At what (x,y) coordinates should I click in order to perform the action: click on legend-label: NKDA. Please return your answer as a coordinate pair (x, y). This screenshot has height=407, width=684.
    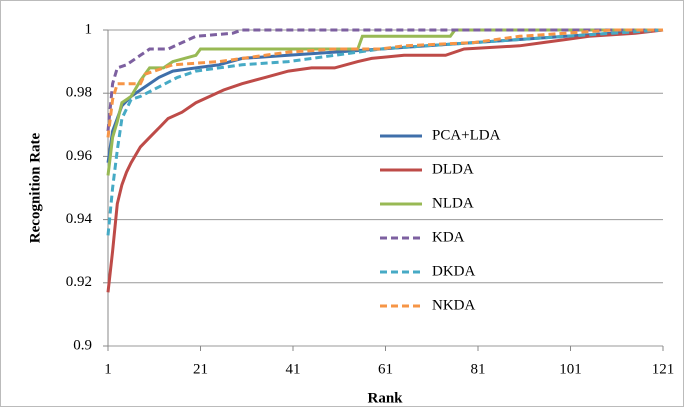
    Looking at the image, I should click on (453, 305).